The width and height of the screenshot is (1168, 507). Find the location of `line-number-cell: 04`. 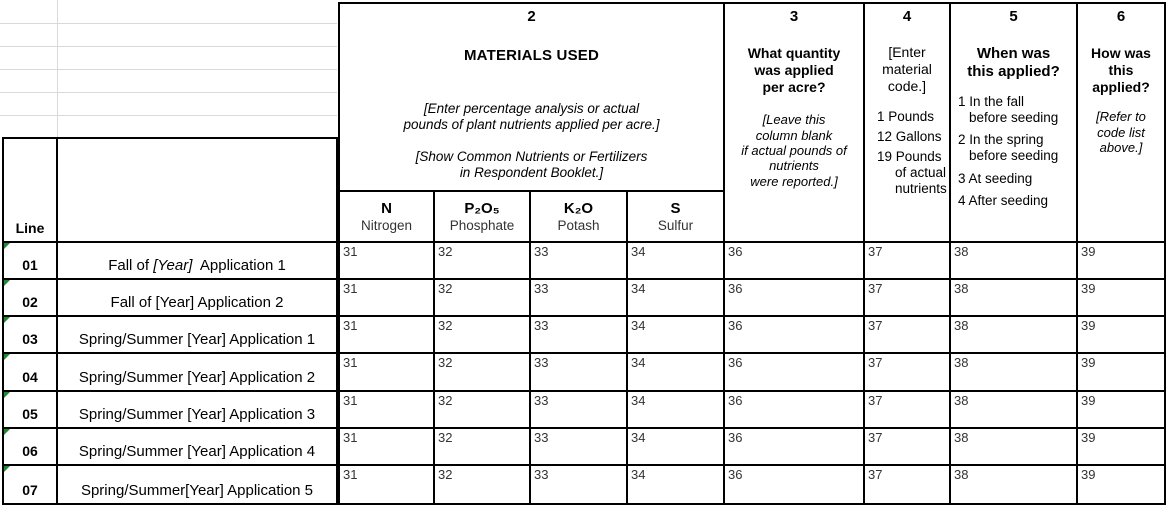

line-number-cell: 04 is located at coordinates (31, 373).